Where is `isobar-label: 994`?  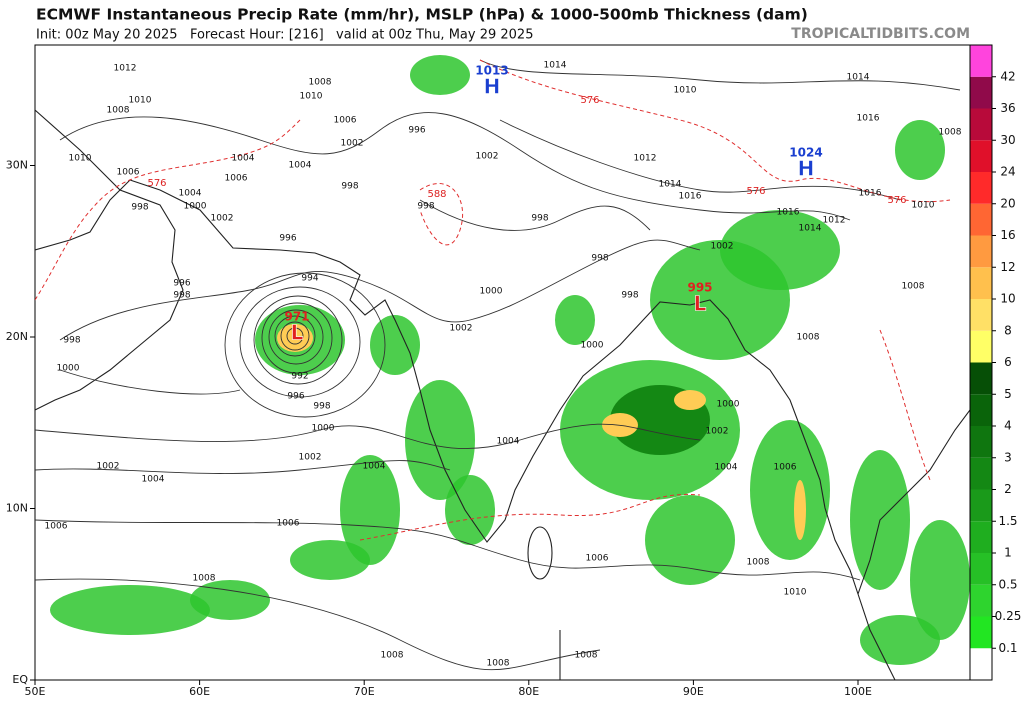 isobar-label: 994 is located at coordinates (309, 279).